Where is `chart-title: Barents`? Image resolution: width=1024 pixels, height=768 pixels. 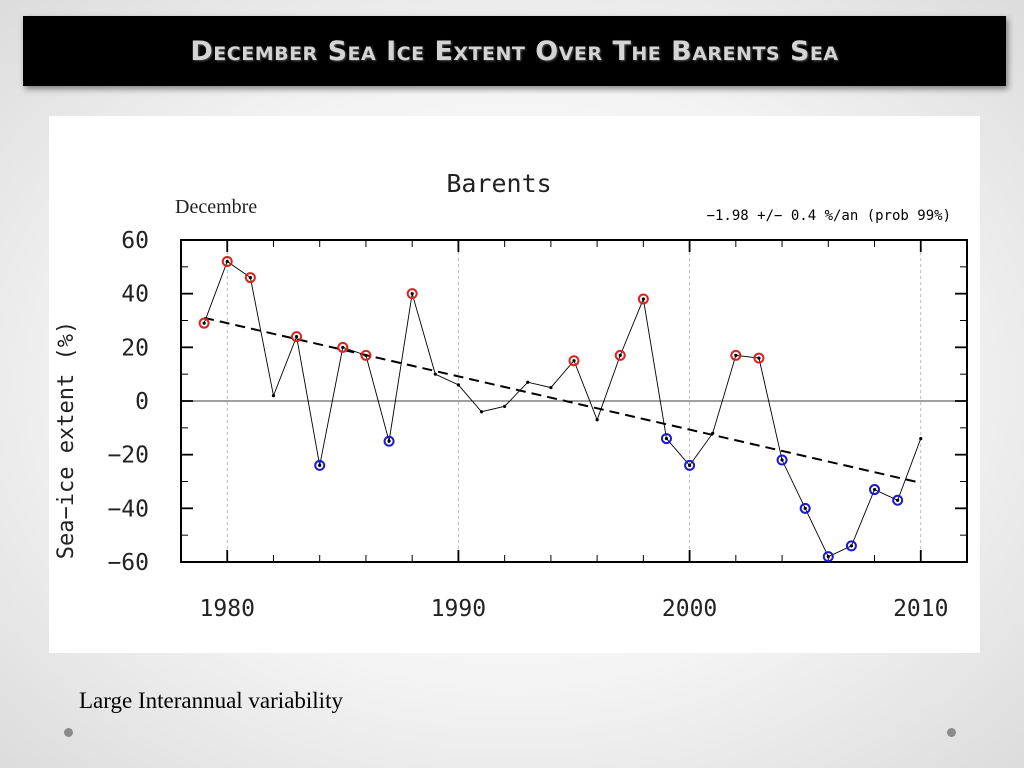 chart-title: Barents is located at coordinates (498, 183).